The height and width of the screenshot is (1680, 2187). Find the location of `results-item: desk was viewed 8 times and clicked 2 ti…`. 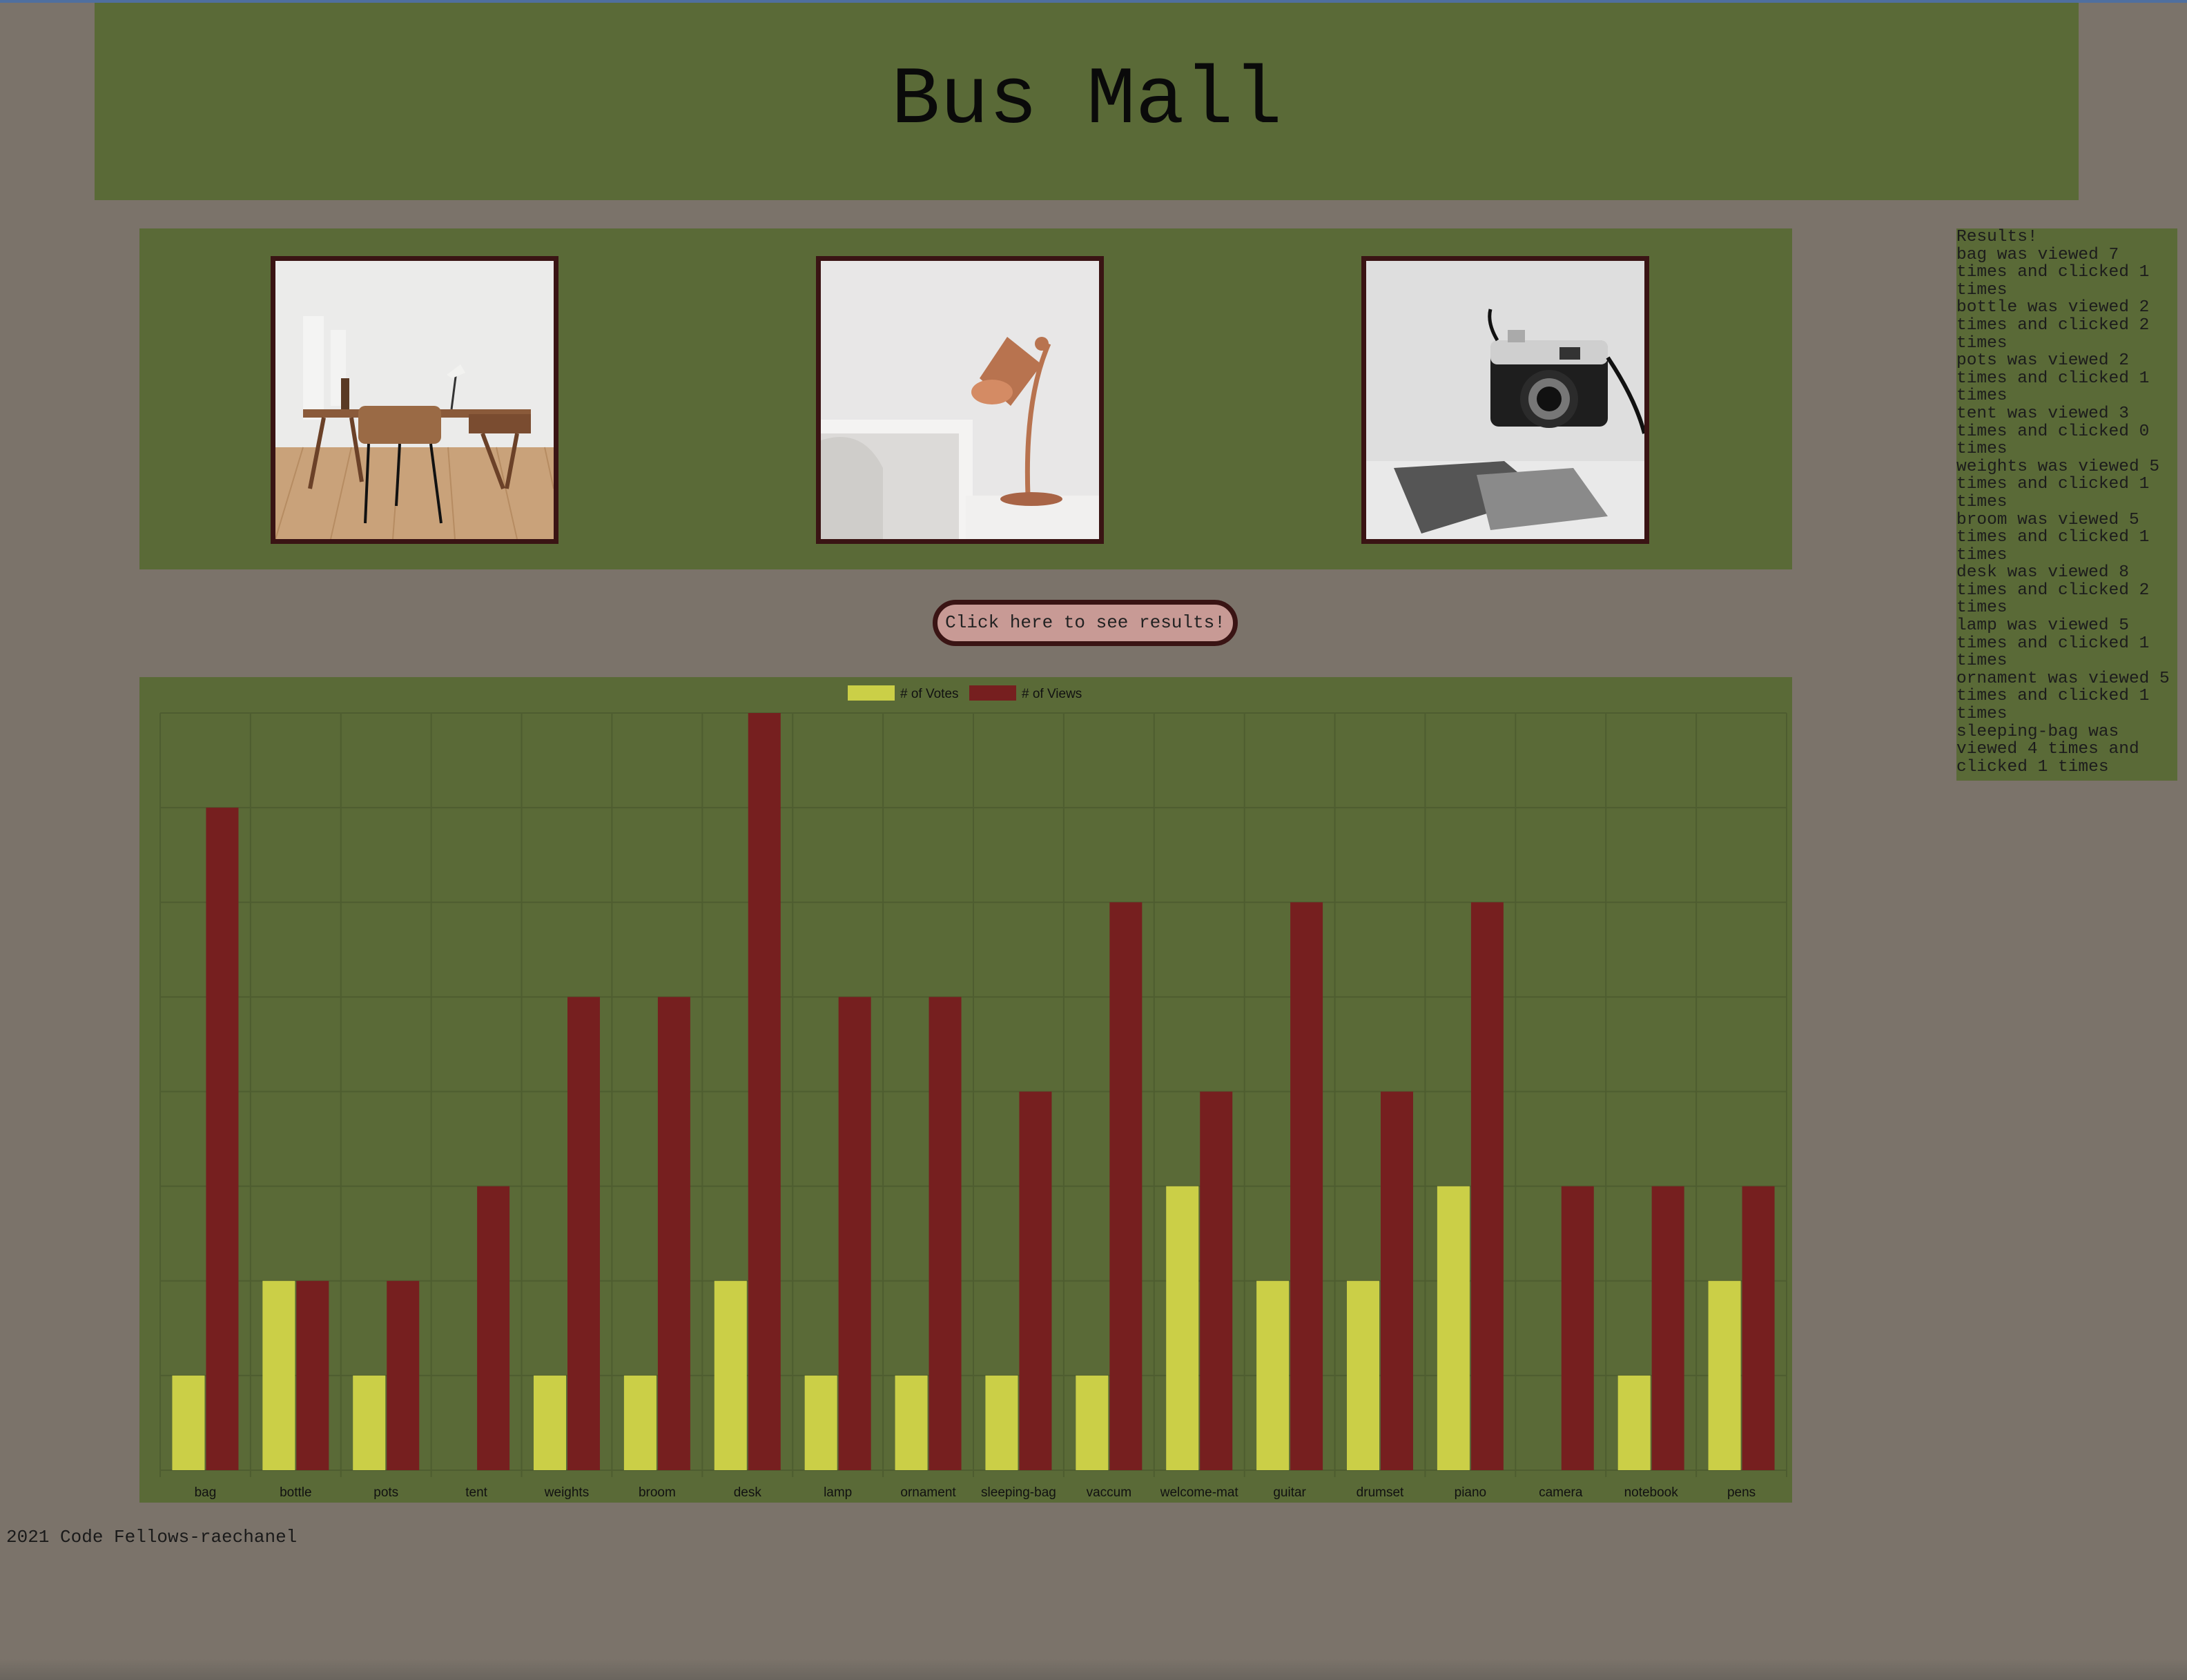

results-item: desk was viewed 8 times and clicked 2 ti… is located at coordinates (2053, 590).